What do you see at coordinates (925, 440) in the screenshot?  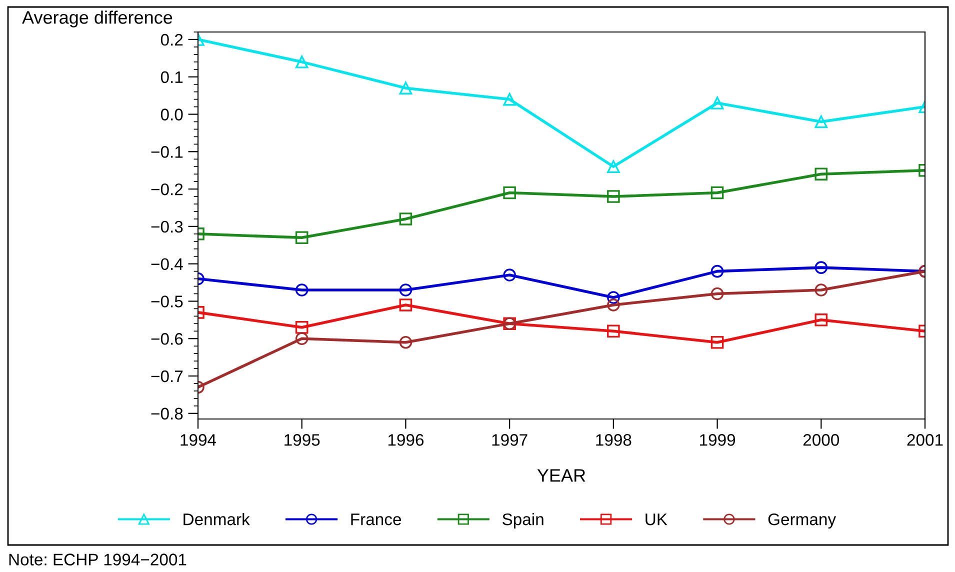 I see `x-tick-label: 2001` at bounding box center [925, 440].